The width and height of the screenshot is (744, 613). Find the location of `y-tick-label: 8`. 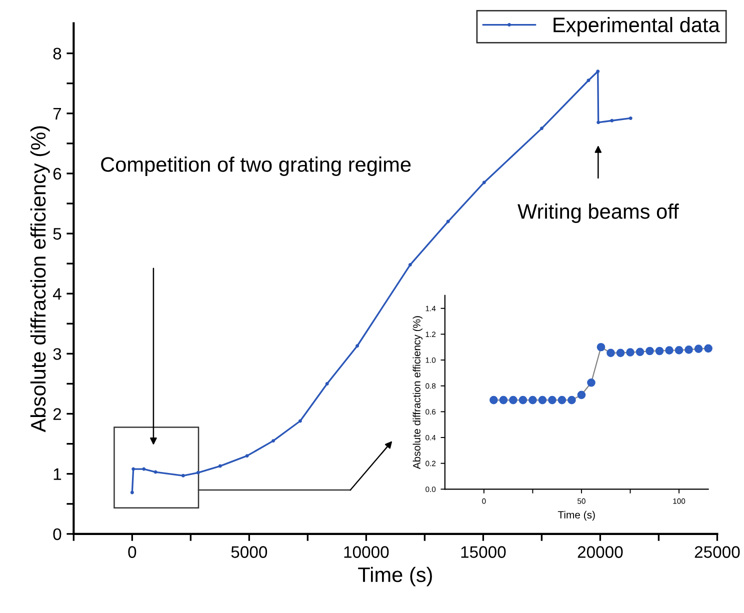

y-tick-label: 8 is located at coordinates (57, 54).